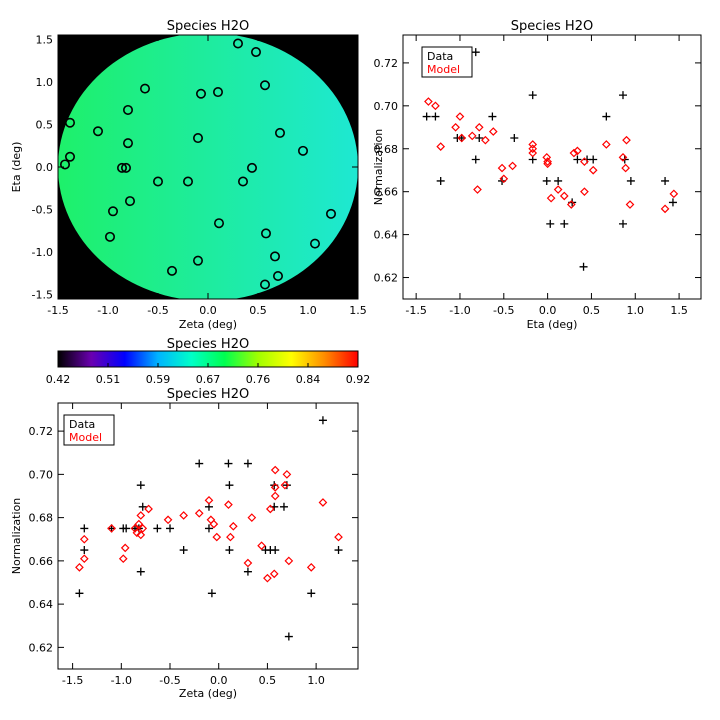 The height and width of the screenshot is (720, 720). What do you see at coordinates (45, 124) in the screenshot?
I see `map-y-tick-label: 0.5` at bounding box center [45, 124].